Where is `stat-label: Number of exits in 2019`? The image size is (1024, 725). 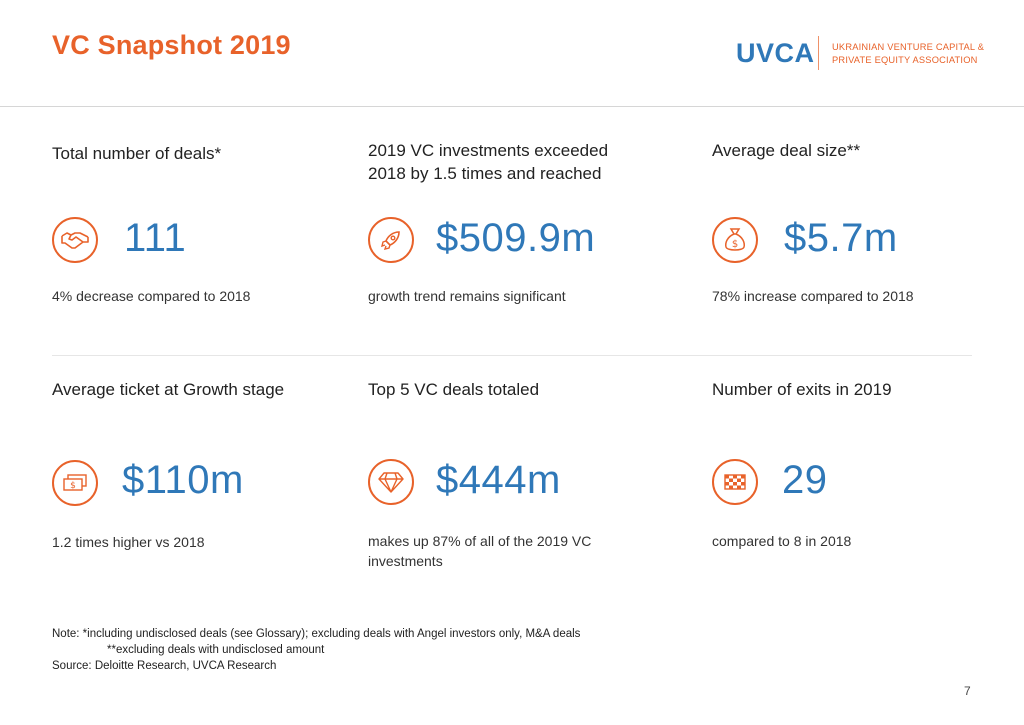 stat-label: Number of exits in 2019 is located at coordinates (802, 389).